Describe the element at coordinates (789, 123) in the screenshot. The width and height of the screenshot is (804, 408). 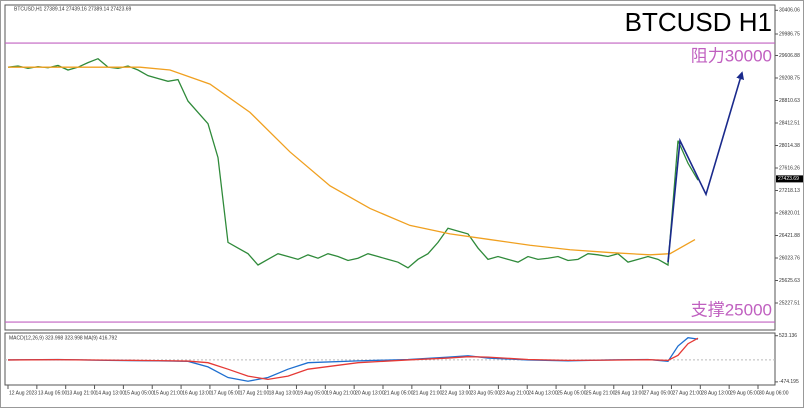
I see `y-tick-label: 28412.51` at that location.